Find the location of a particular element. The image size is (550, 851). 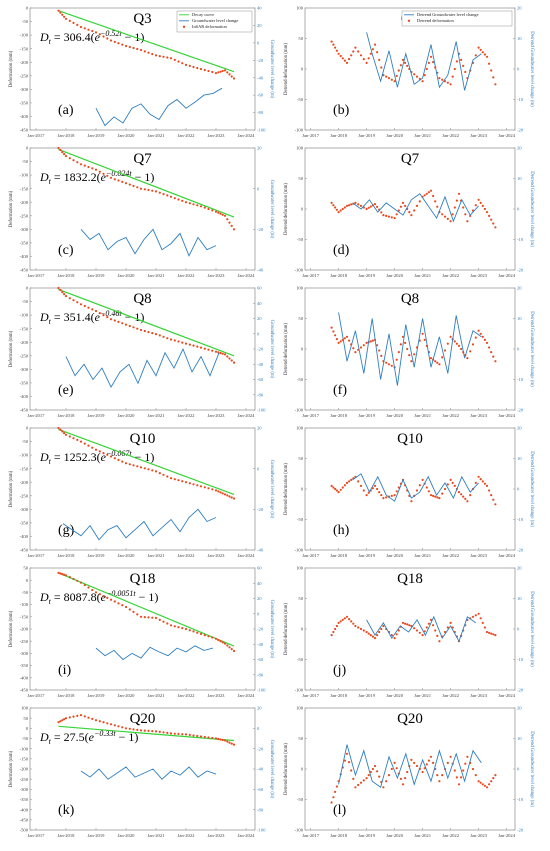

panel-title: Q18 is located at coordinates (143, 579).